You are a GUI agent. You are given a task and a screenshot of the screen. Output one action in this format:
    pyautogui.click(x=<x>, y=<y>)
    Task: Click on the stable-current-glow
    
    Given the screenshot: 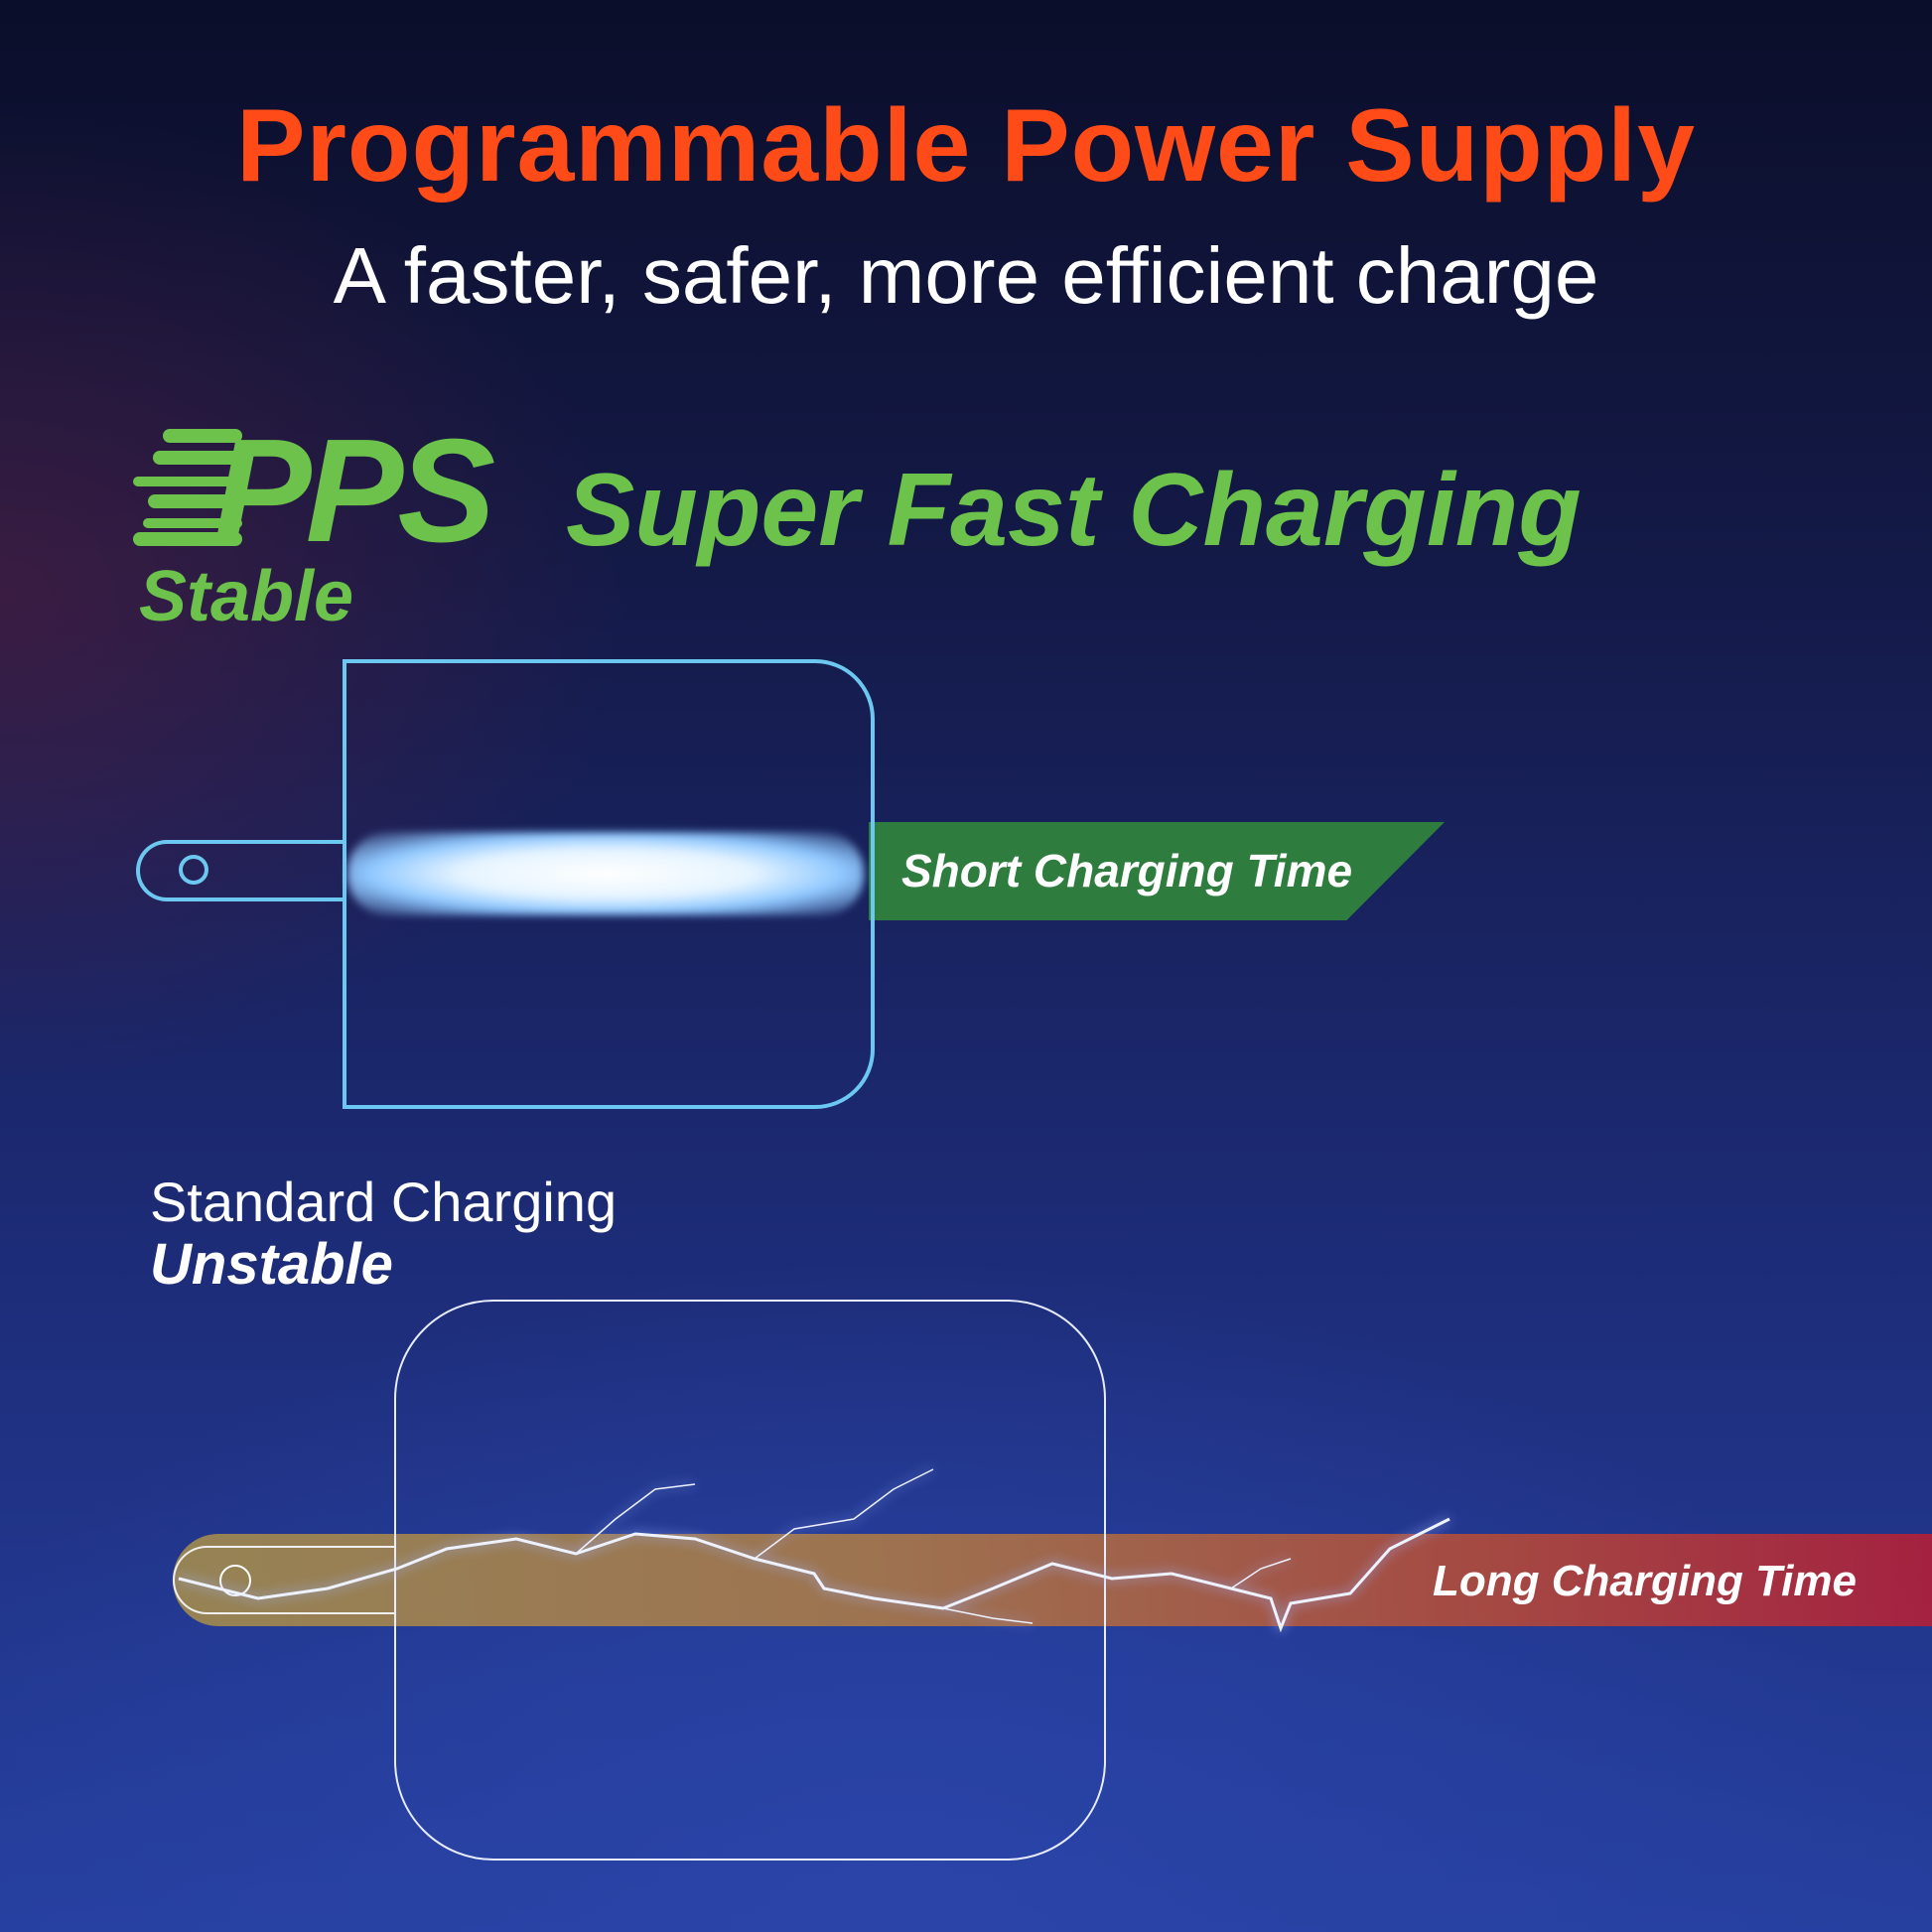 What is the action you would take?
    pyautogui.click(x=605, y=874)
    